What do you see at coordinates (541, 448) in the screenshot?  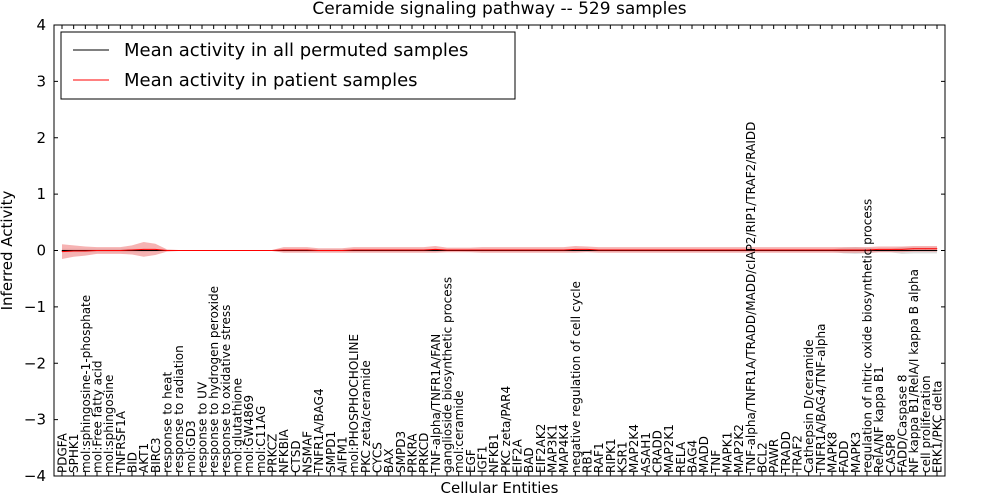 I see `x-tick-label: EIF2AK2` at bounding box center [541, 448].